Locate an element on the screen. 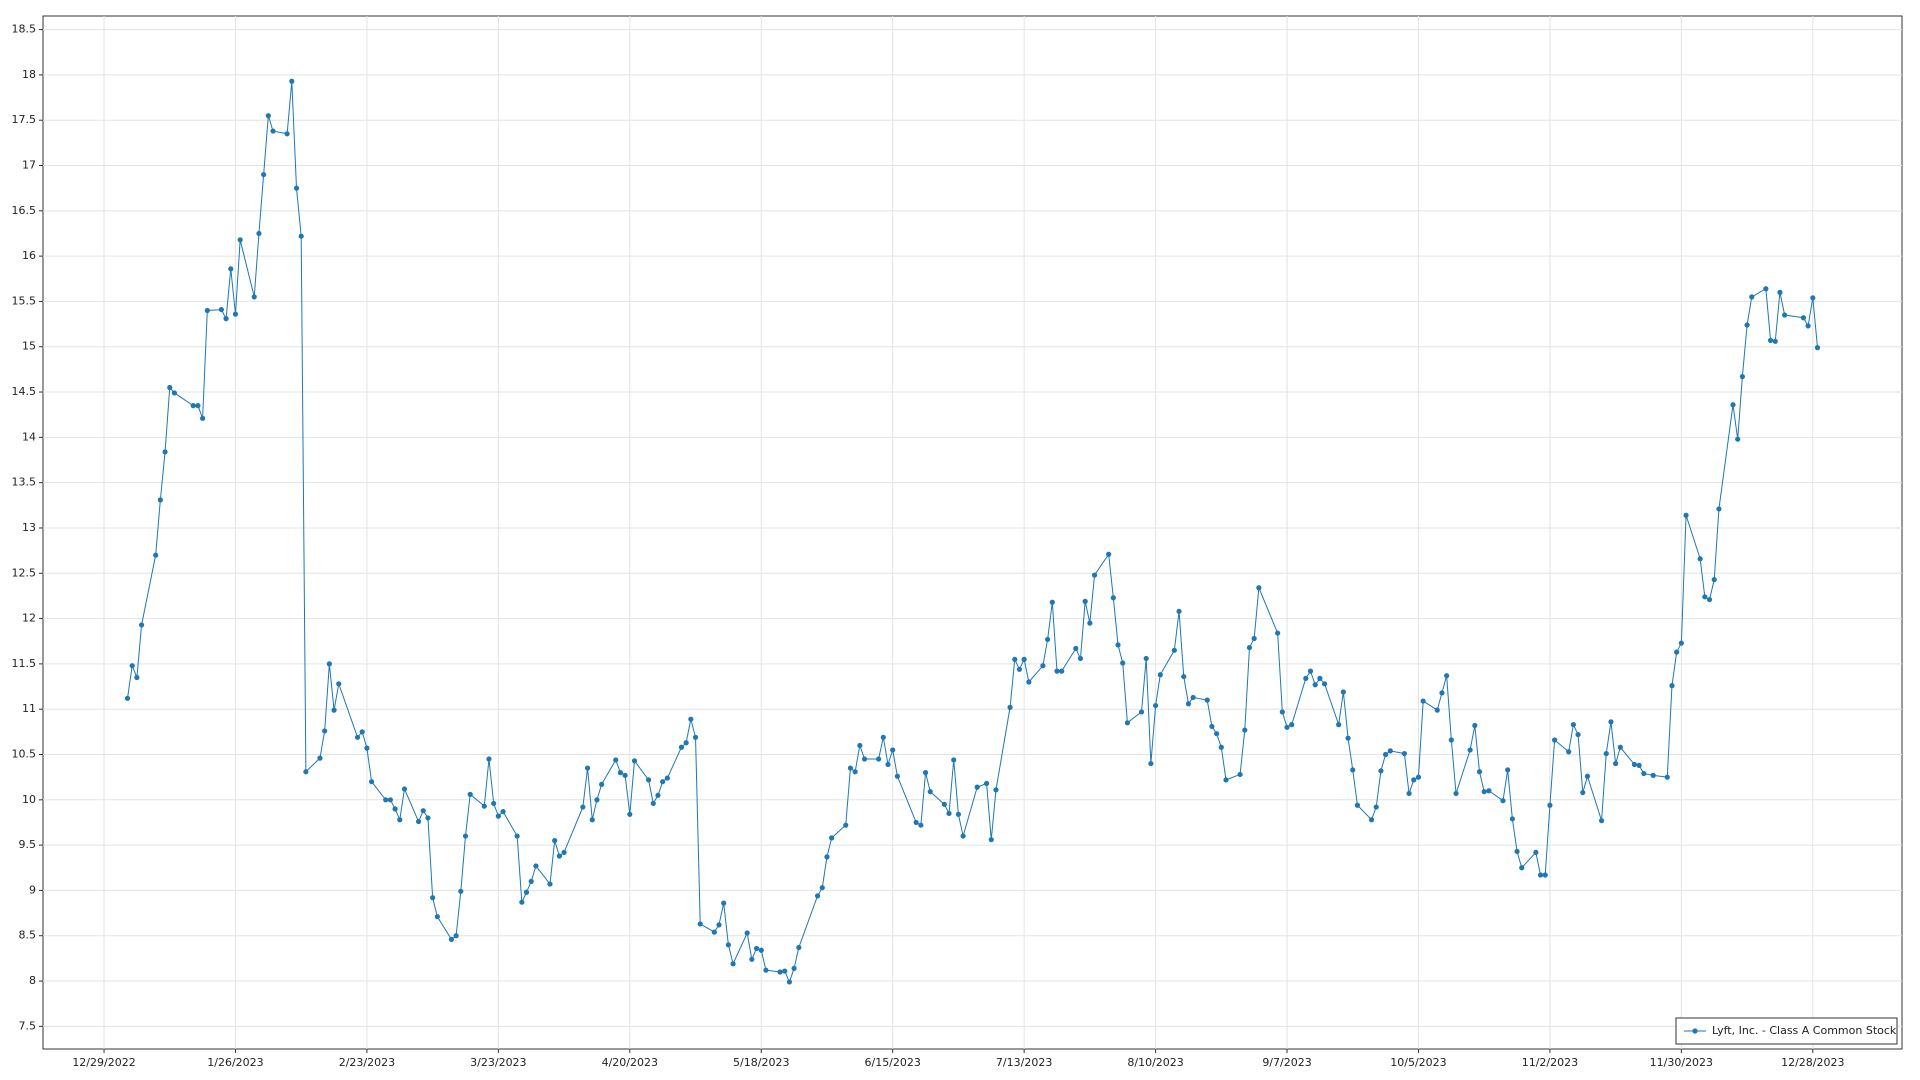 Image resolution: width=1920 pixels, height=1080 pixels. legend: Lyft, Inc. - Class A Common Stock is located at coordinates (1786, 1031).